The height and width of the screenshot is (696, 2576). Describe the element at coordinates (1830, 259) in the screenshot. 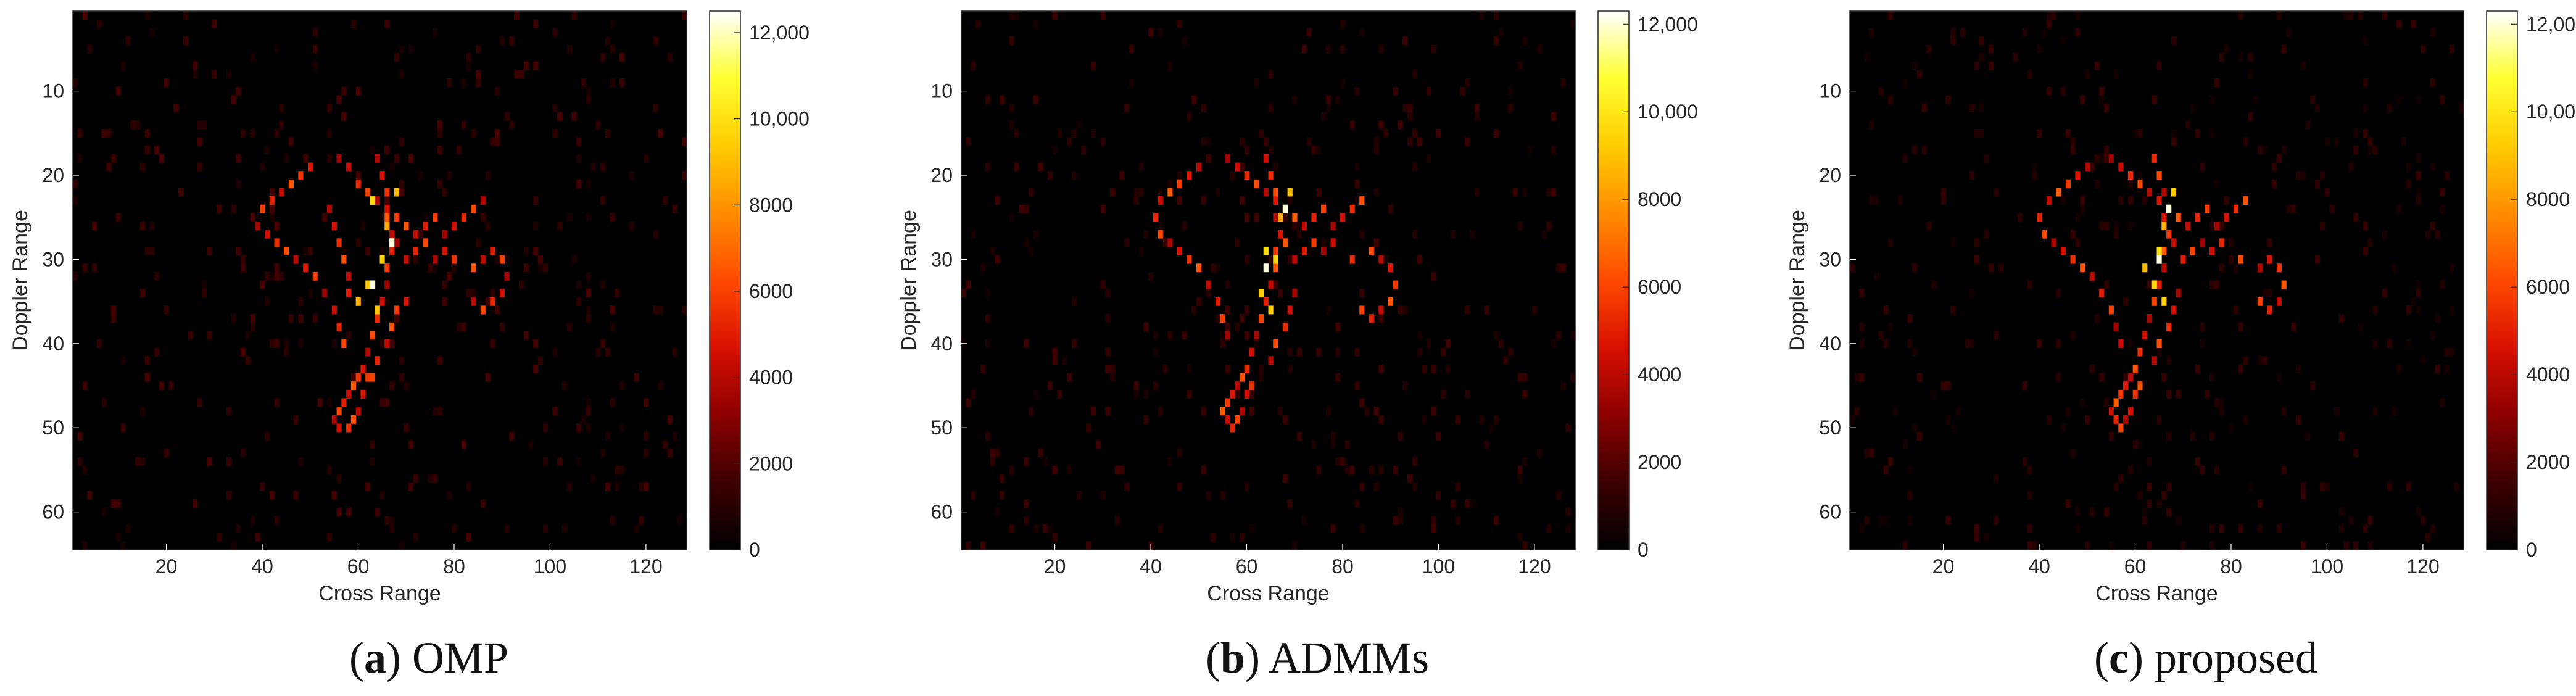

I see `y-tick-label: 30` at that location.